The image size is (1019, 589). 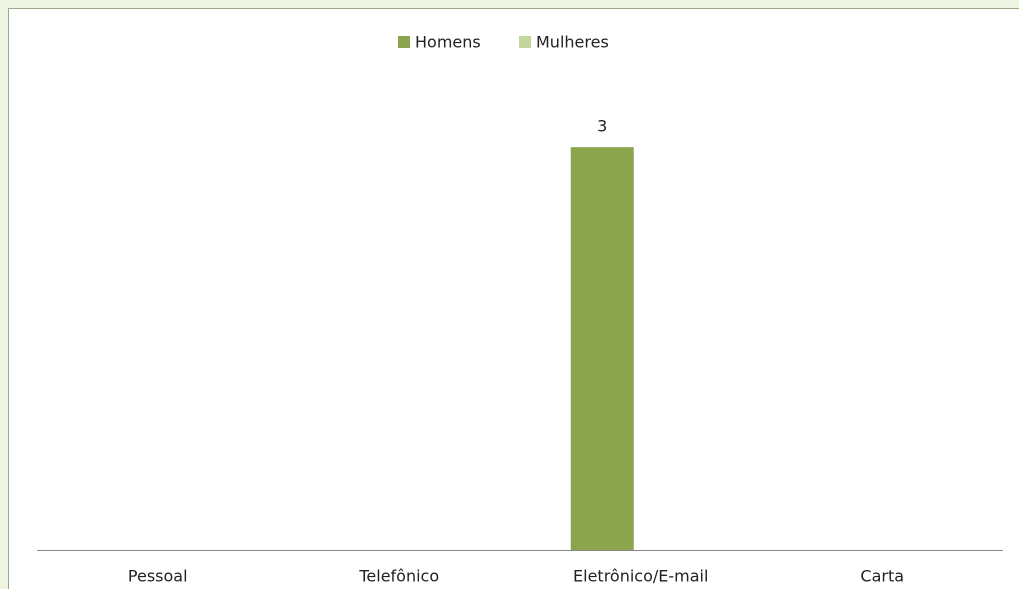 What do you see at coordinates (602, 348) in the screenshot?
I see `bar` at bounding box center [602, 348].